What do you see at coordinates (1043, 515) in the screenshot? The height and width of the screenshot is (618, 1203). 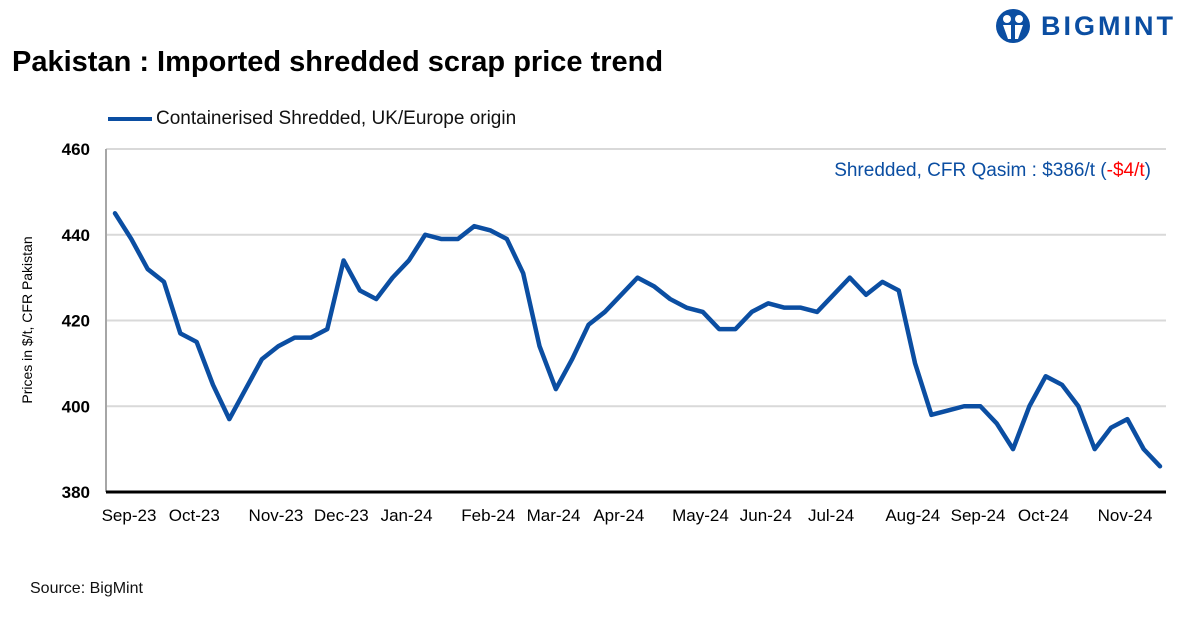 I see `x-tick-label: Oct-24` at bounding box center [1043, 515].